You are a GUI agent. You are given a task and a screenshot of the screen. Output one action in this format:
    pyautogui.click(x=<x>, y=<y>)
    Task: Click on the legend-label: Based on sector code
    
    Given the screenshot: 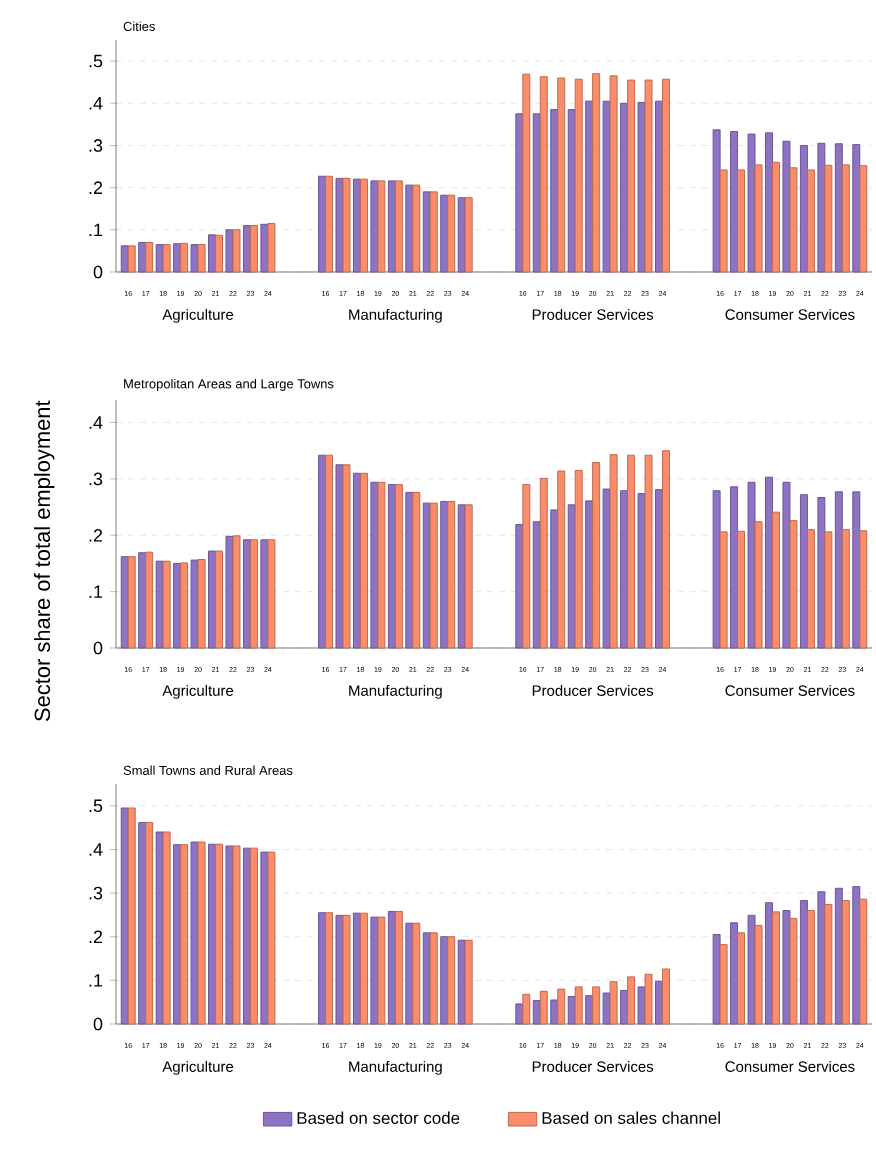 What is the action you would take?
    pyautogui.click(x=378, y=1117)
    